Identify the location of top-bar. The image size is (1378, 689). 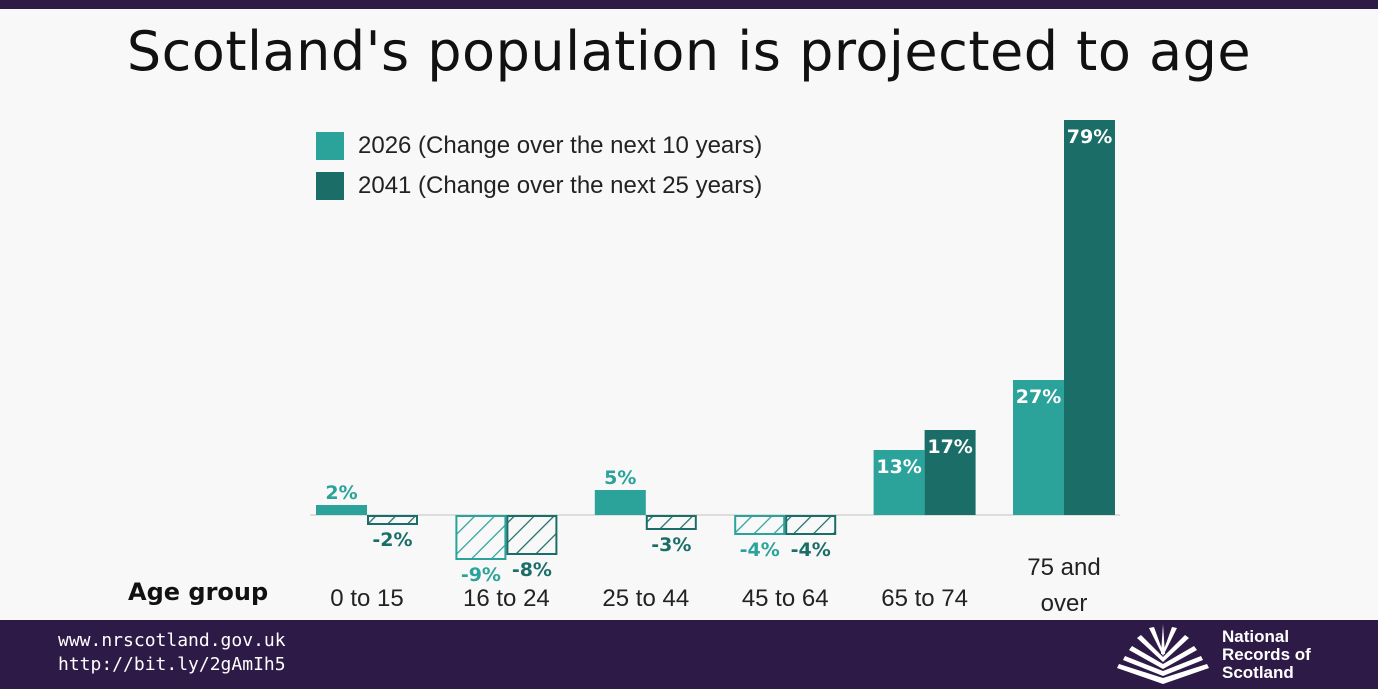
(689, 4).